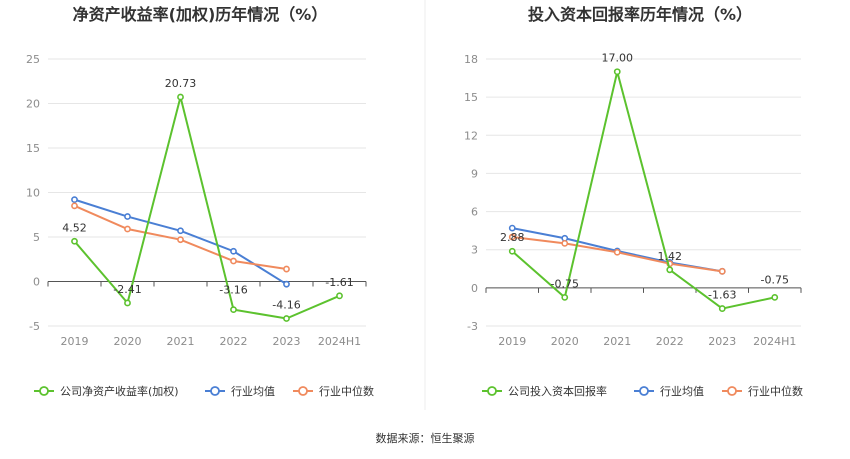 The image size is (850, 459). I want to click on data-label: -1.63, so click(722, 295).